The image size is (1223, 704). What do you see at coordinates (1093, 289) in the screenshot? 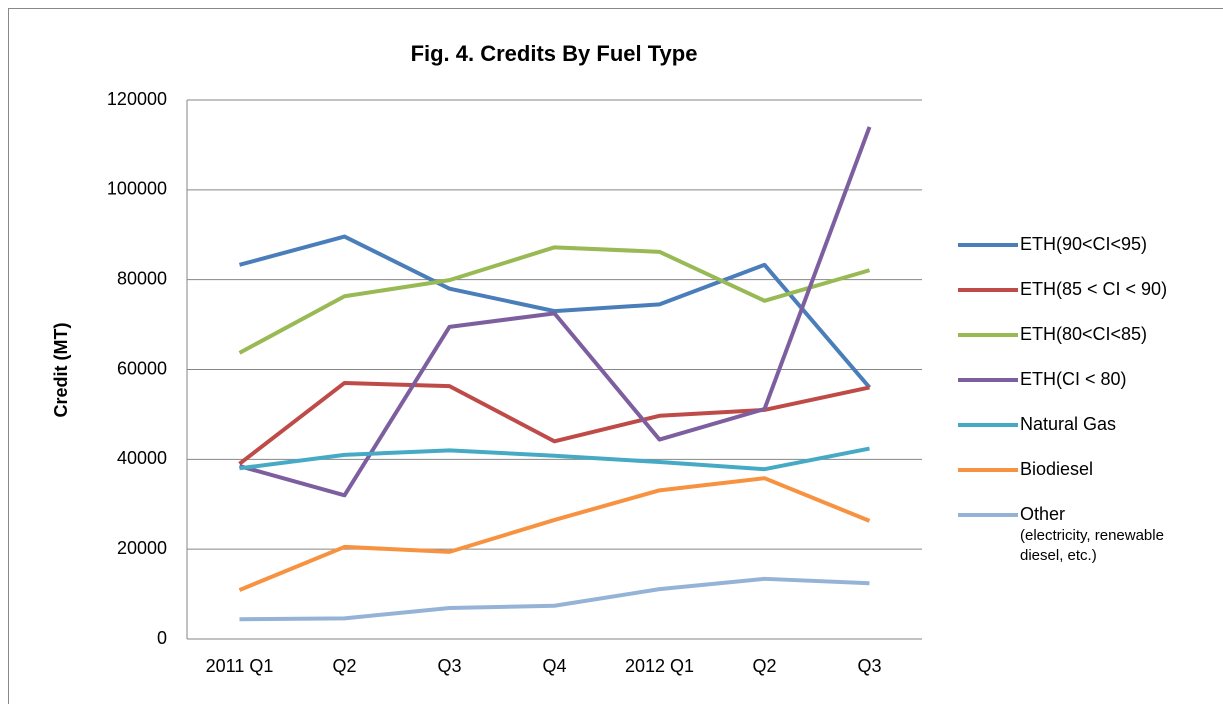
I see `legend-label: ETH(85 < CI < 90)` at bounding box center [1093, 289].